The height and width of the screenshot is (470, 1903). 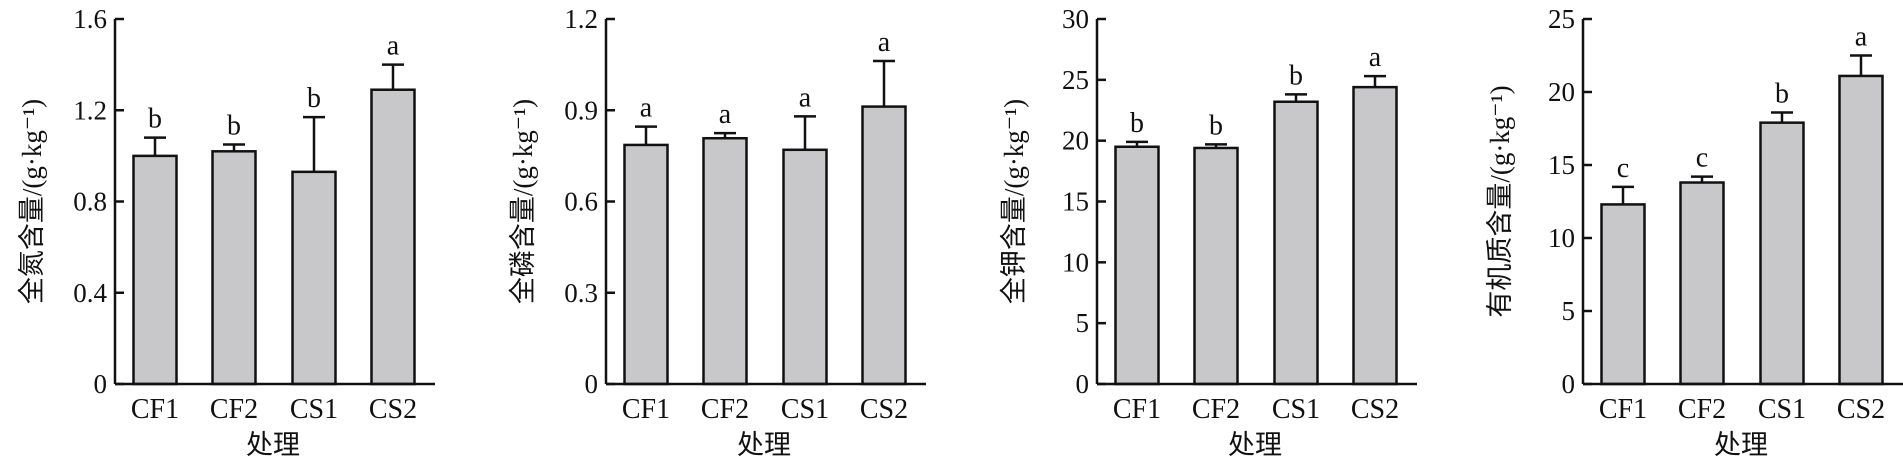 What do you see at coordinates (90, 202) in the screenshot?
I see `y-tick-label: 0.8` at bounding box center [90, 202].